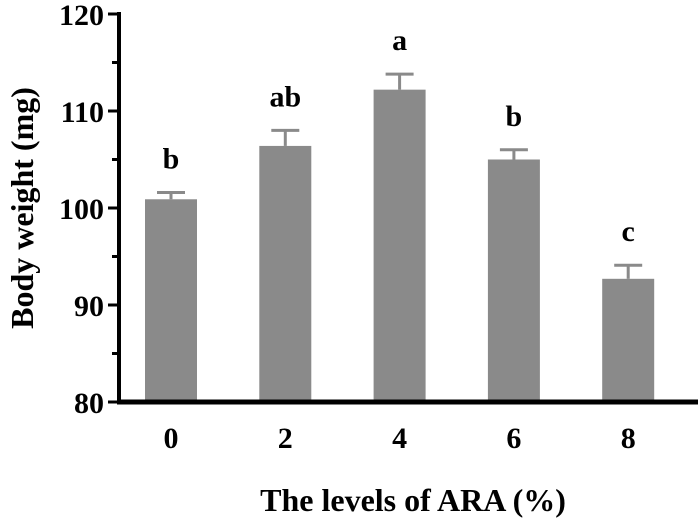 The image size is (700, 531). What do you see at coordinates (285, 438) in the screenshot?
I see `x-tick-label: 2` at bounding box center [285, 438].